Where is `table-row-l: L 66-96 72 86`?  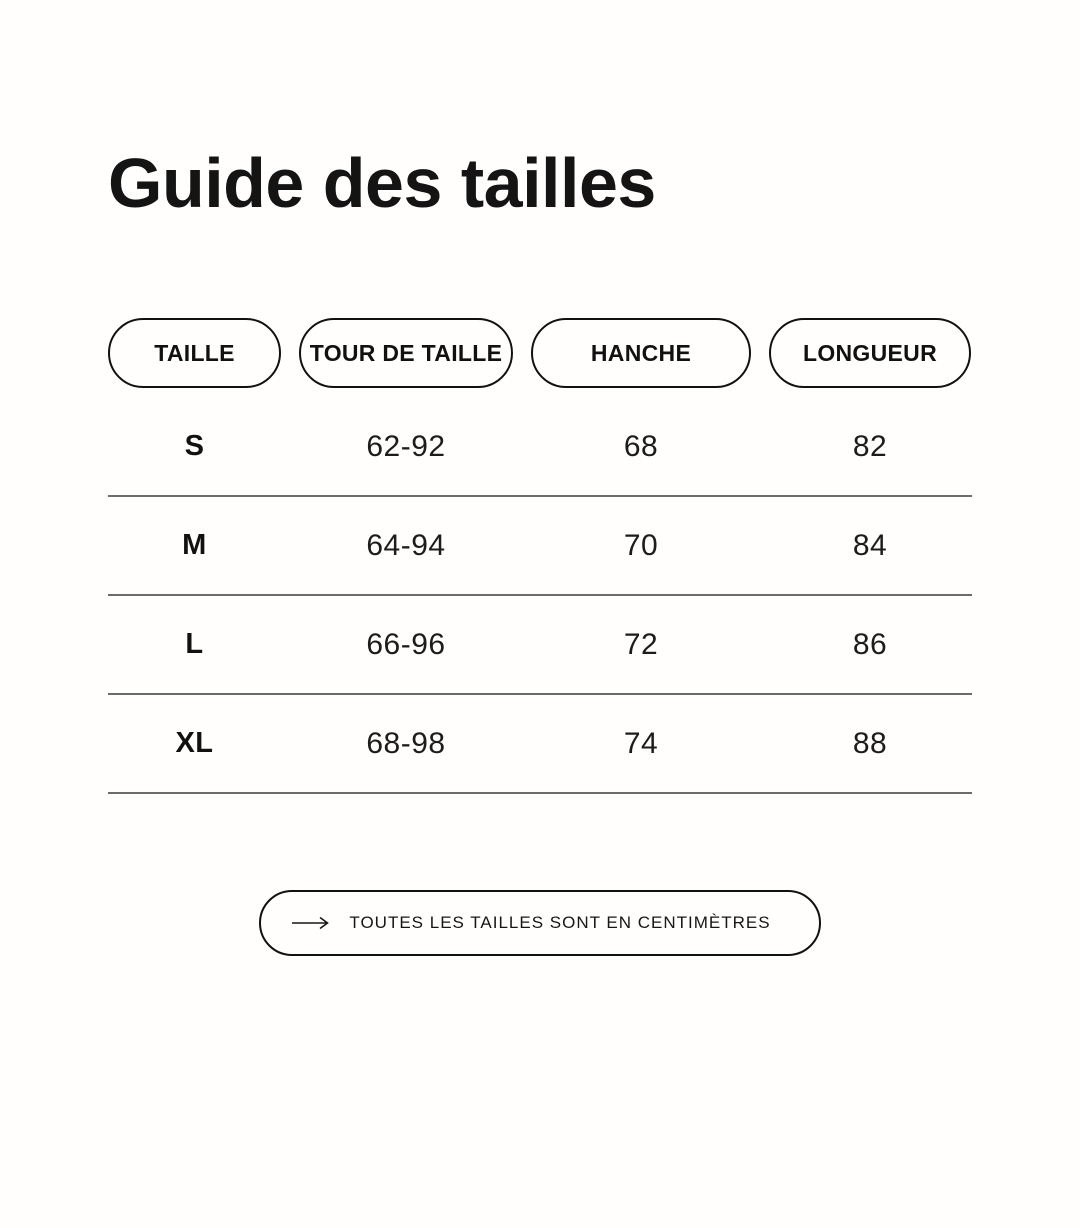
table-row-l: L 66-96 72 86 is located at coordinates (540, 645).